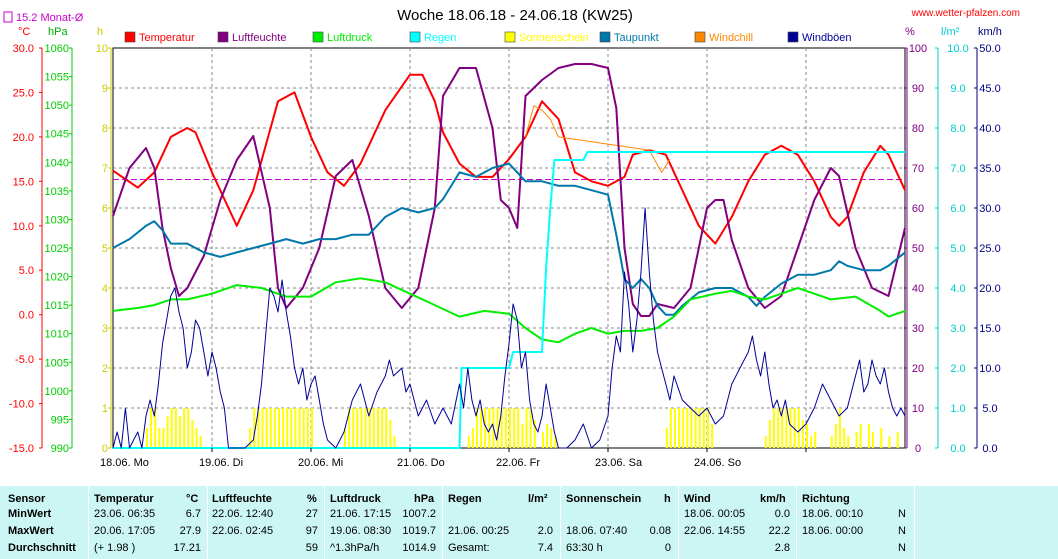  Describe the element at coordinates (105, 89) in the screenshot. I see `sunshine-tick-label: 9` at that location.